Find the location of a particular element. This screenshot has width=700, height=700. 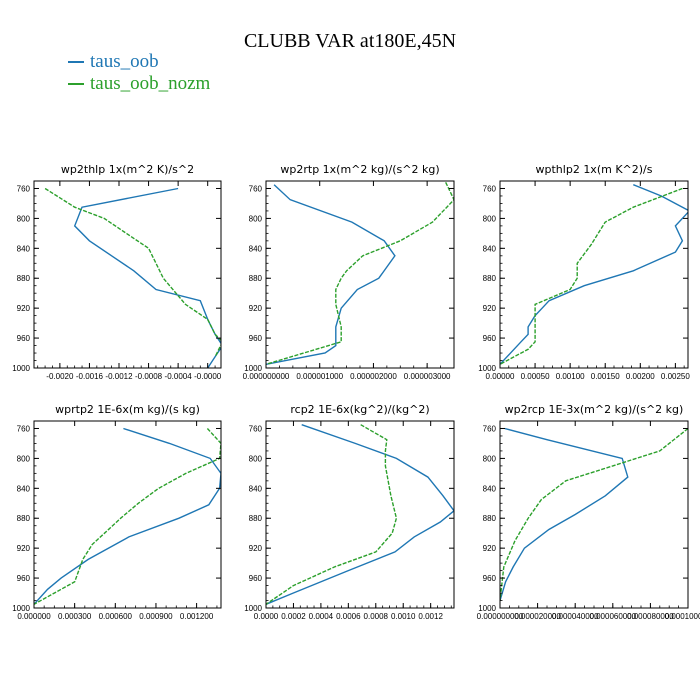

x-tick-label: 0.000000 is located at coordinates (34, 616).